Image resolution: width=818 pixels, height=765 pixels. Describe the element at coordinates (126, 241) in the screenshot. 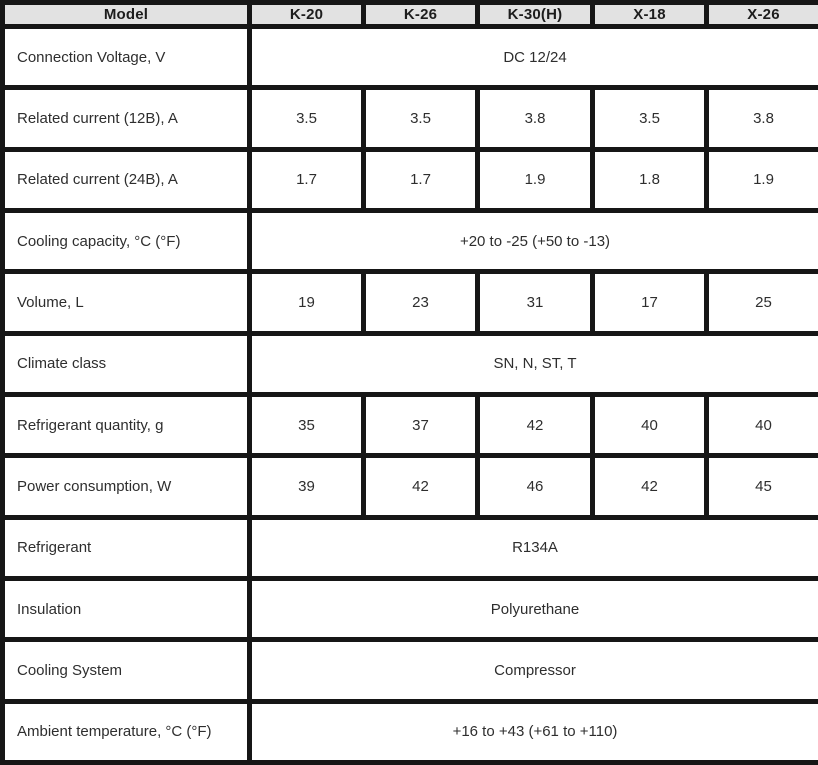

I see `row-label: Cooling capacity, °C (°F)` at that location.